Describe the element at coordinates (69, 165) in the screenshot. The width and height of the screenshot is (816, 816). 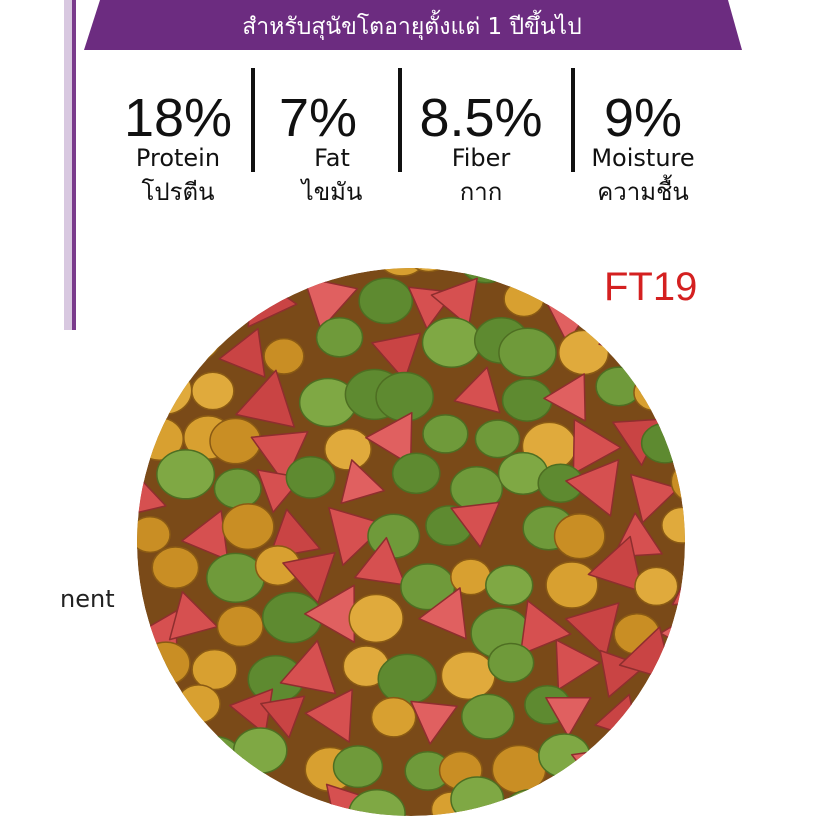
I see `left-edge` at that location.